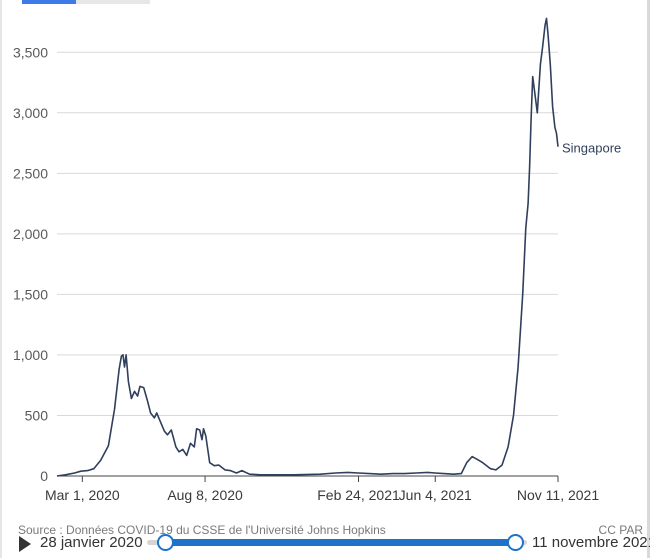 This screenshot has height=558, width=650. Describe the element at coordinates (30, 113) in the screenshot. I see `y-tick-label: 3,000` at that location.